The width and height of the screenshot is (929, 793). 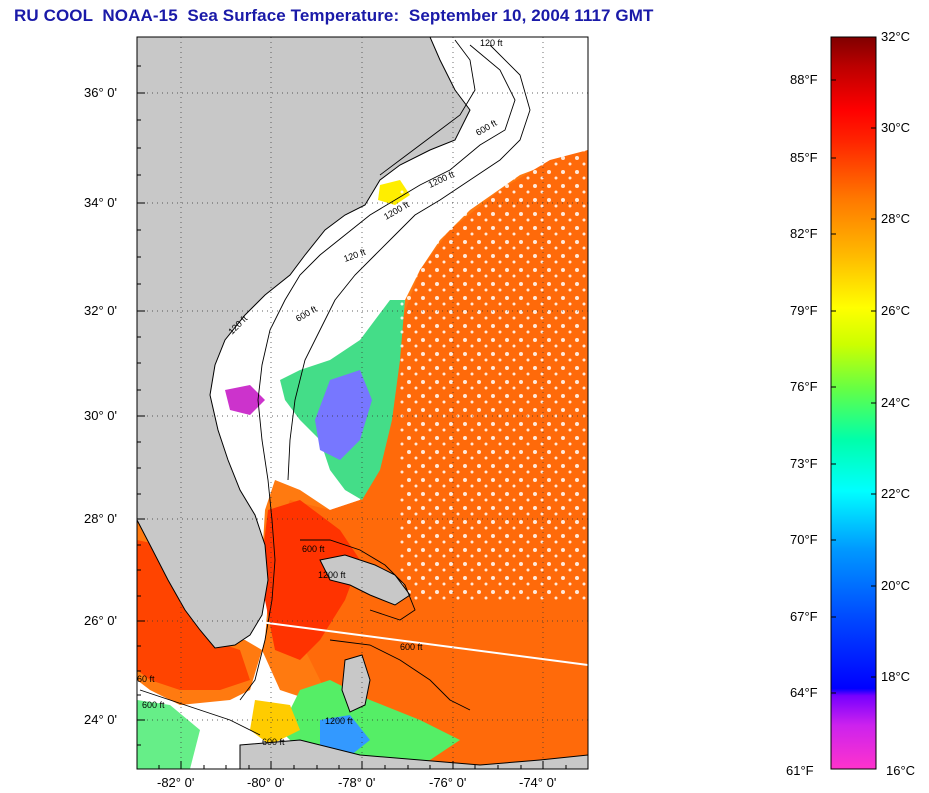 What do you see at coordinates (494, 375) in the screenshot?
I see `cloud-speckle` at bounding box center [494, 375].